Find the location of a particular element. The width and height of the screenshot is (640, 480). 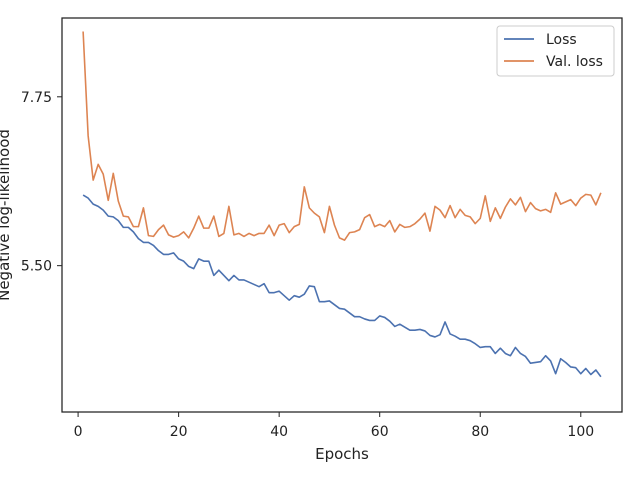

x-tick-label: 20 is located at coordinates (179, 432).